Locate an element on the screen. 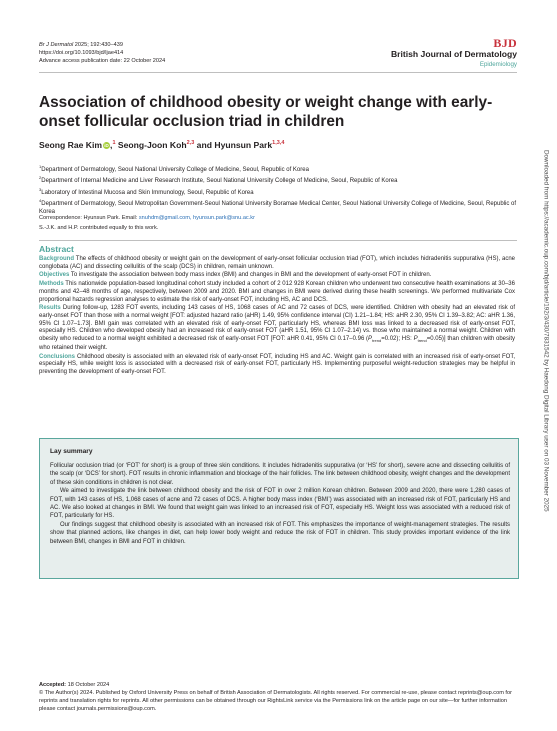 The height and width of the screenshot is (731, 557). article-section: Epidemiology is located at coordinates (498, 64).